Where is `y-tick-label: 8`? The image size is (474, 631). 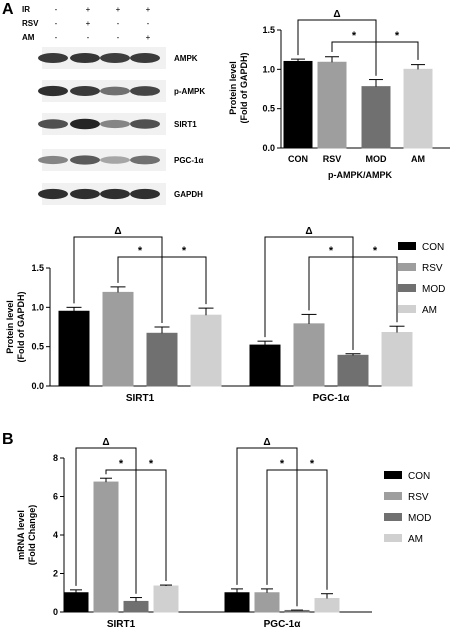 y-tick-label: 8 is located at coordinates (55, 458).